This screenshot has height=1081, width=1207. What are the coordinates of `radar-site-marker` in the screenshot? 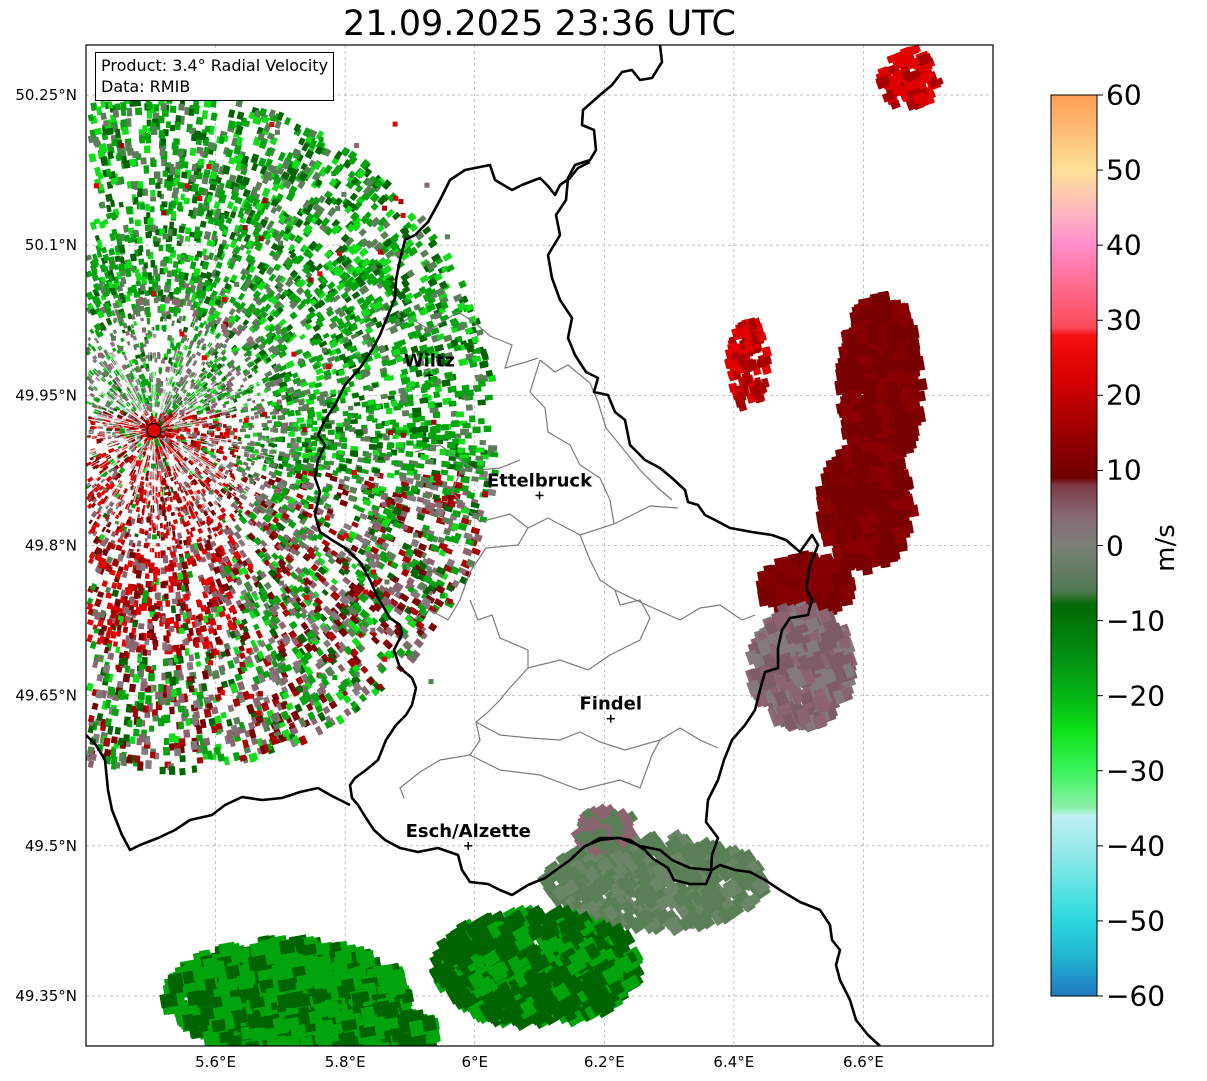 It's located at (154, 430).